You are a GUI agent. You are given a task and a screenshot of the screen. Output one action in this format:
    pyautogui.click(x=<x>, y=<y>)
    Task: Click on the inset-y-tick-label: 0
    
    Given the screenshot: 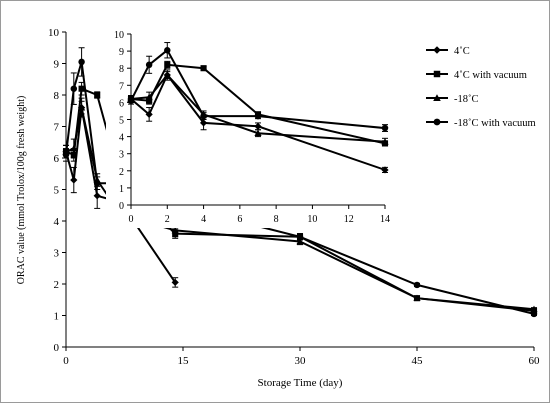 What is the action you would take?
    pyautogui.click(x=121, y=206)
    